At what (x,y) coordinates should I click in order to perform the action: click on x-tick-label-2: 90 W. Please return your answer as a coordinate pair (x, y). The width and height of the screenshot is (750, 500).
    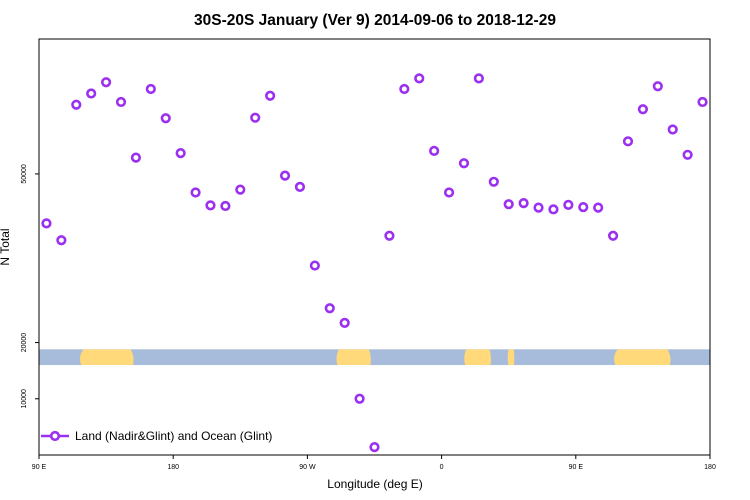
    Looking at the image, I should click on (307, 467).